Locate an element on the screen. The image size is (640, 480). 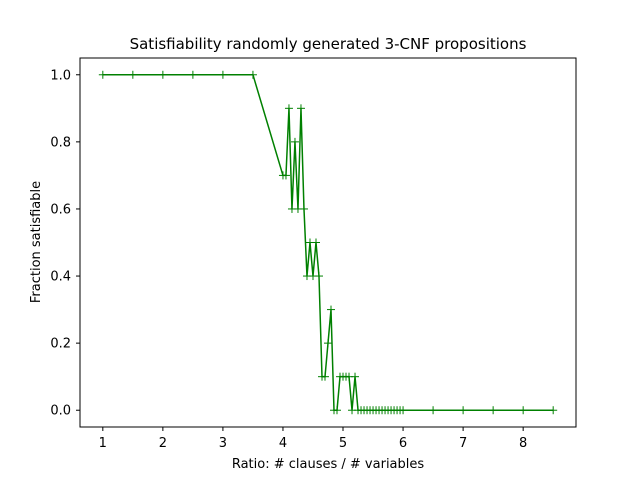
x-tick-label: 6 is located at coordinates (403, 443).